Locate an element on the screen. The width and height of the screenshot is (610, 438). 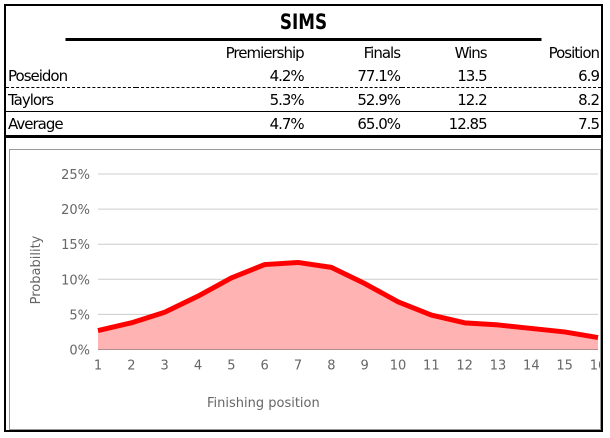
y-tick-label: 15% is located at coordinates (75, 245).